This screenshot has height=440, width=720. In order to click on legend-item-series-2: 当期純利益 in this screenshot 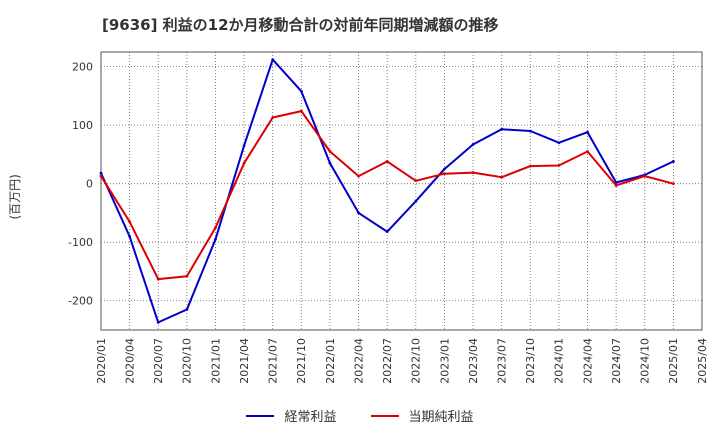, I will do `click(422, 415)`.